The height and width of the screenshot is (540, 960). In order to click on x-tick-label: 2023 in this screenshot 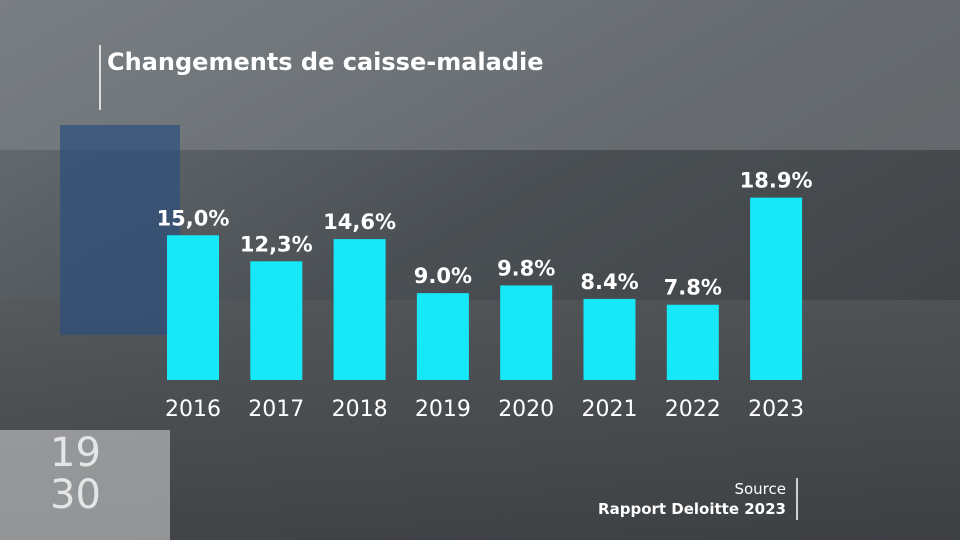, I will do `click(776, 409)`.